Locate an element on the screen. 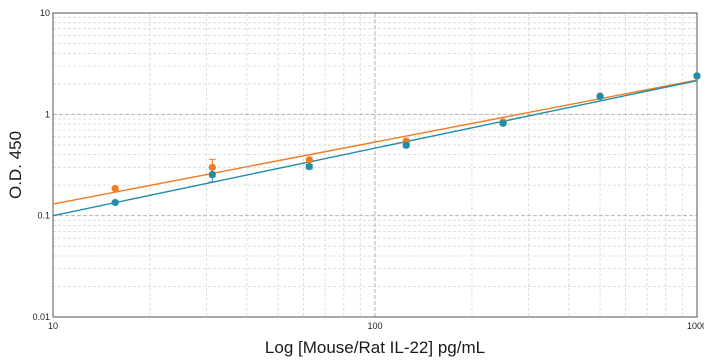 The height and width of the screenshot is (362, 704). y-tick-label: 0.1 is located at coordinates (43, 216).